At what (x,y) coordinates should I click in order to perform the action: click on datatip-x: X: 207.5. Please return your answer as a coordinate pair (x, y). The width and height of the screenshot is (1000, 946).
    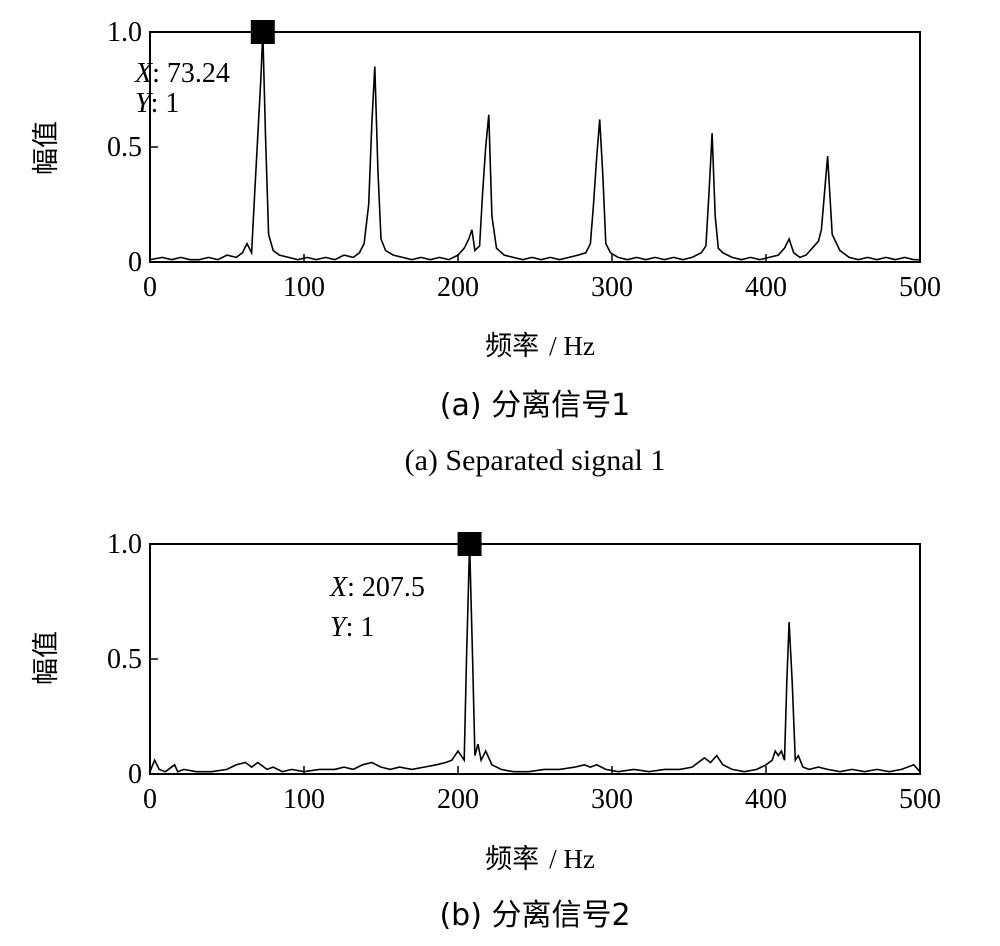
    Looking at the image, I should click on (377, 587).